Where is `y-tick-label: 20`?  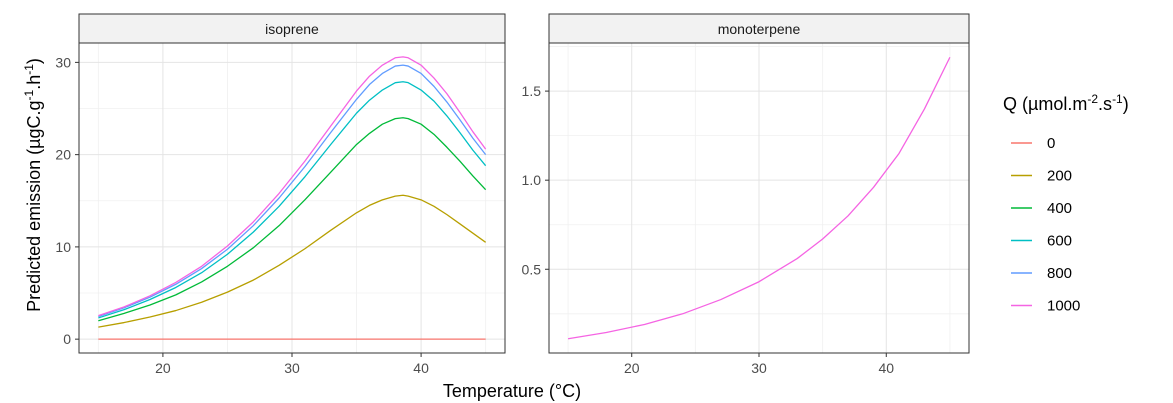 y-tick-label: 20 is located at coordinates (63, 155).